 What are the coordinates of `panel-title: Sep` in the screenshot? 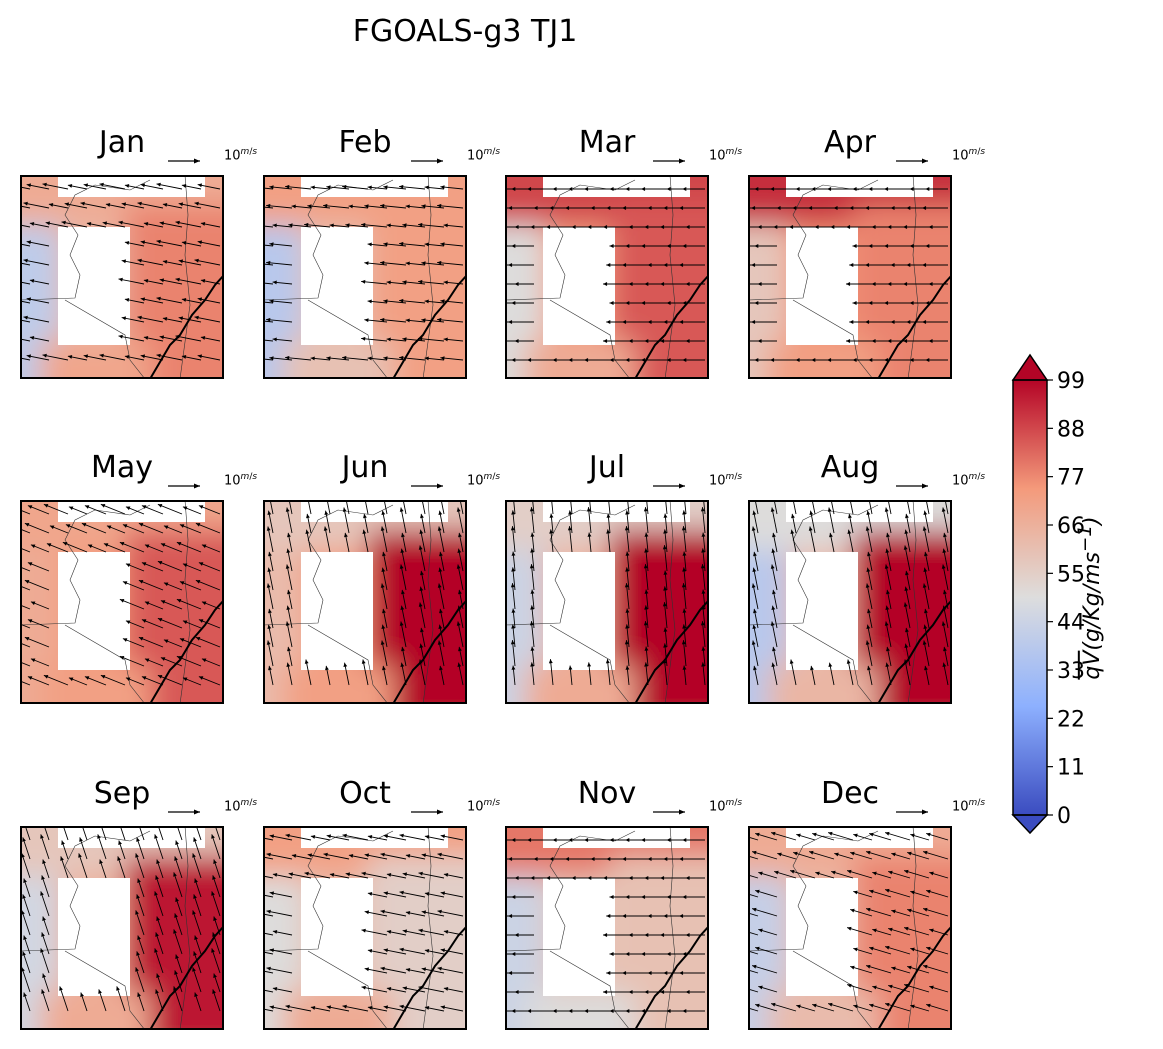 It's located at (122, 793).